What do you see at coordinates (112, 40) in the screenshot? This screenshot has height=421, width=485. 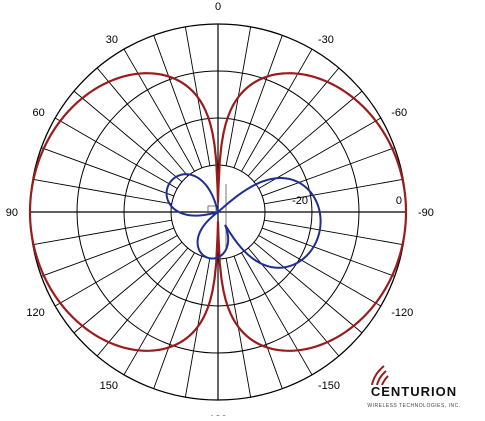 I see `angle-tick-label: 30` at bounding box center [112, 40].